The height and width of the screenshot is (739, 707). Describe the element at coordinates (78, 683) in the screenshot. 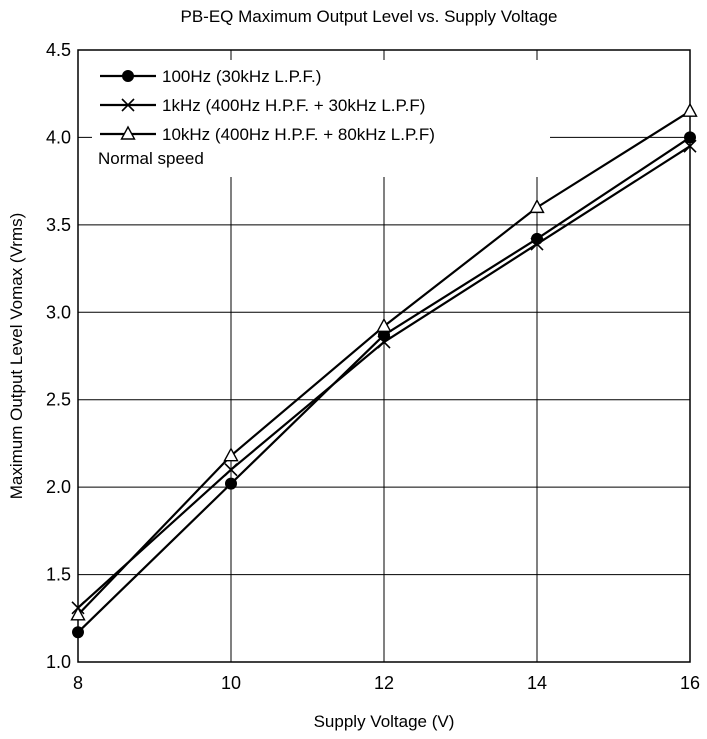

I see `x-tick-label: 8` at that location.